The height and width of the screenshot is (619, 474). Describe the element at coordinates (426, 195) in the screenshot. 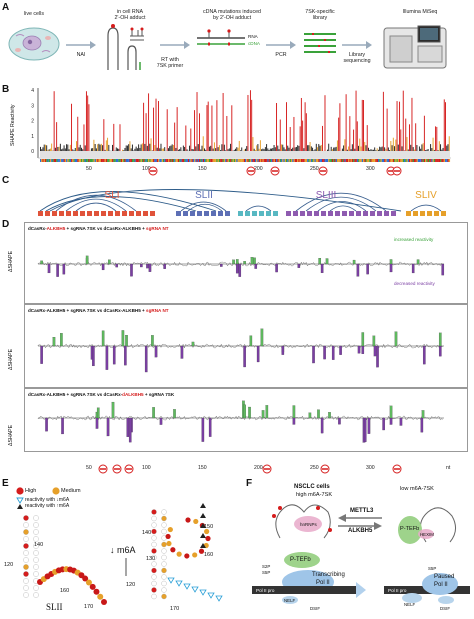

I see `c-domain-label: SLIV` at that location.